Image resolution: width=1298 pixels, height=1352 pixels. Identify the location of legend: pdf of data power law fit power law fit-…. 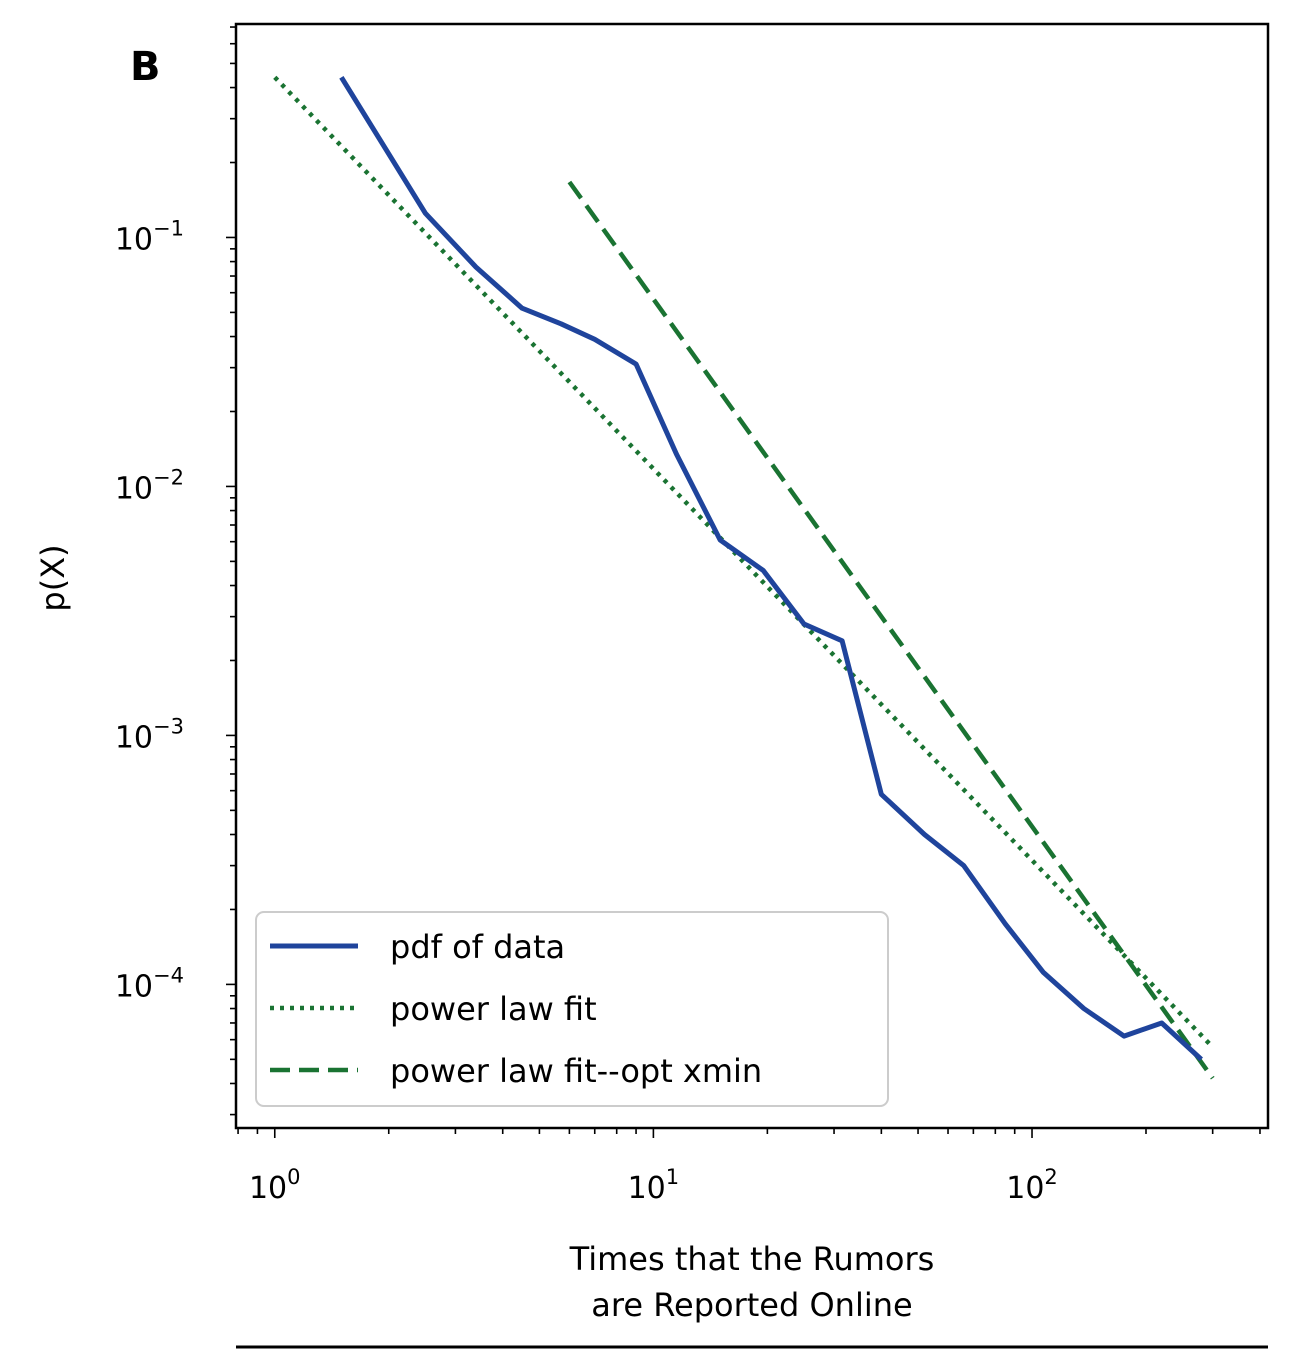
(572, 1009).